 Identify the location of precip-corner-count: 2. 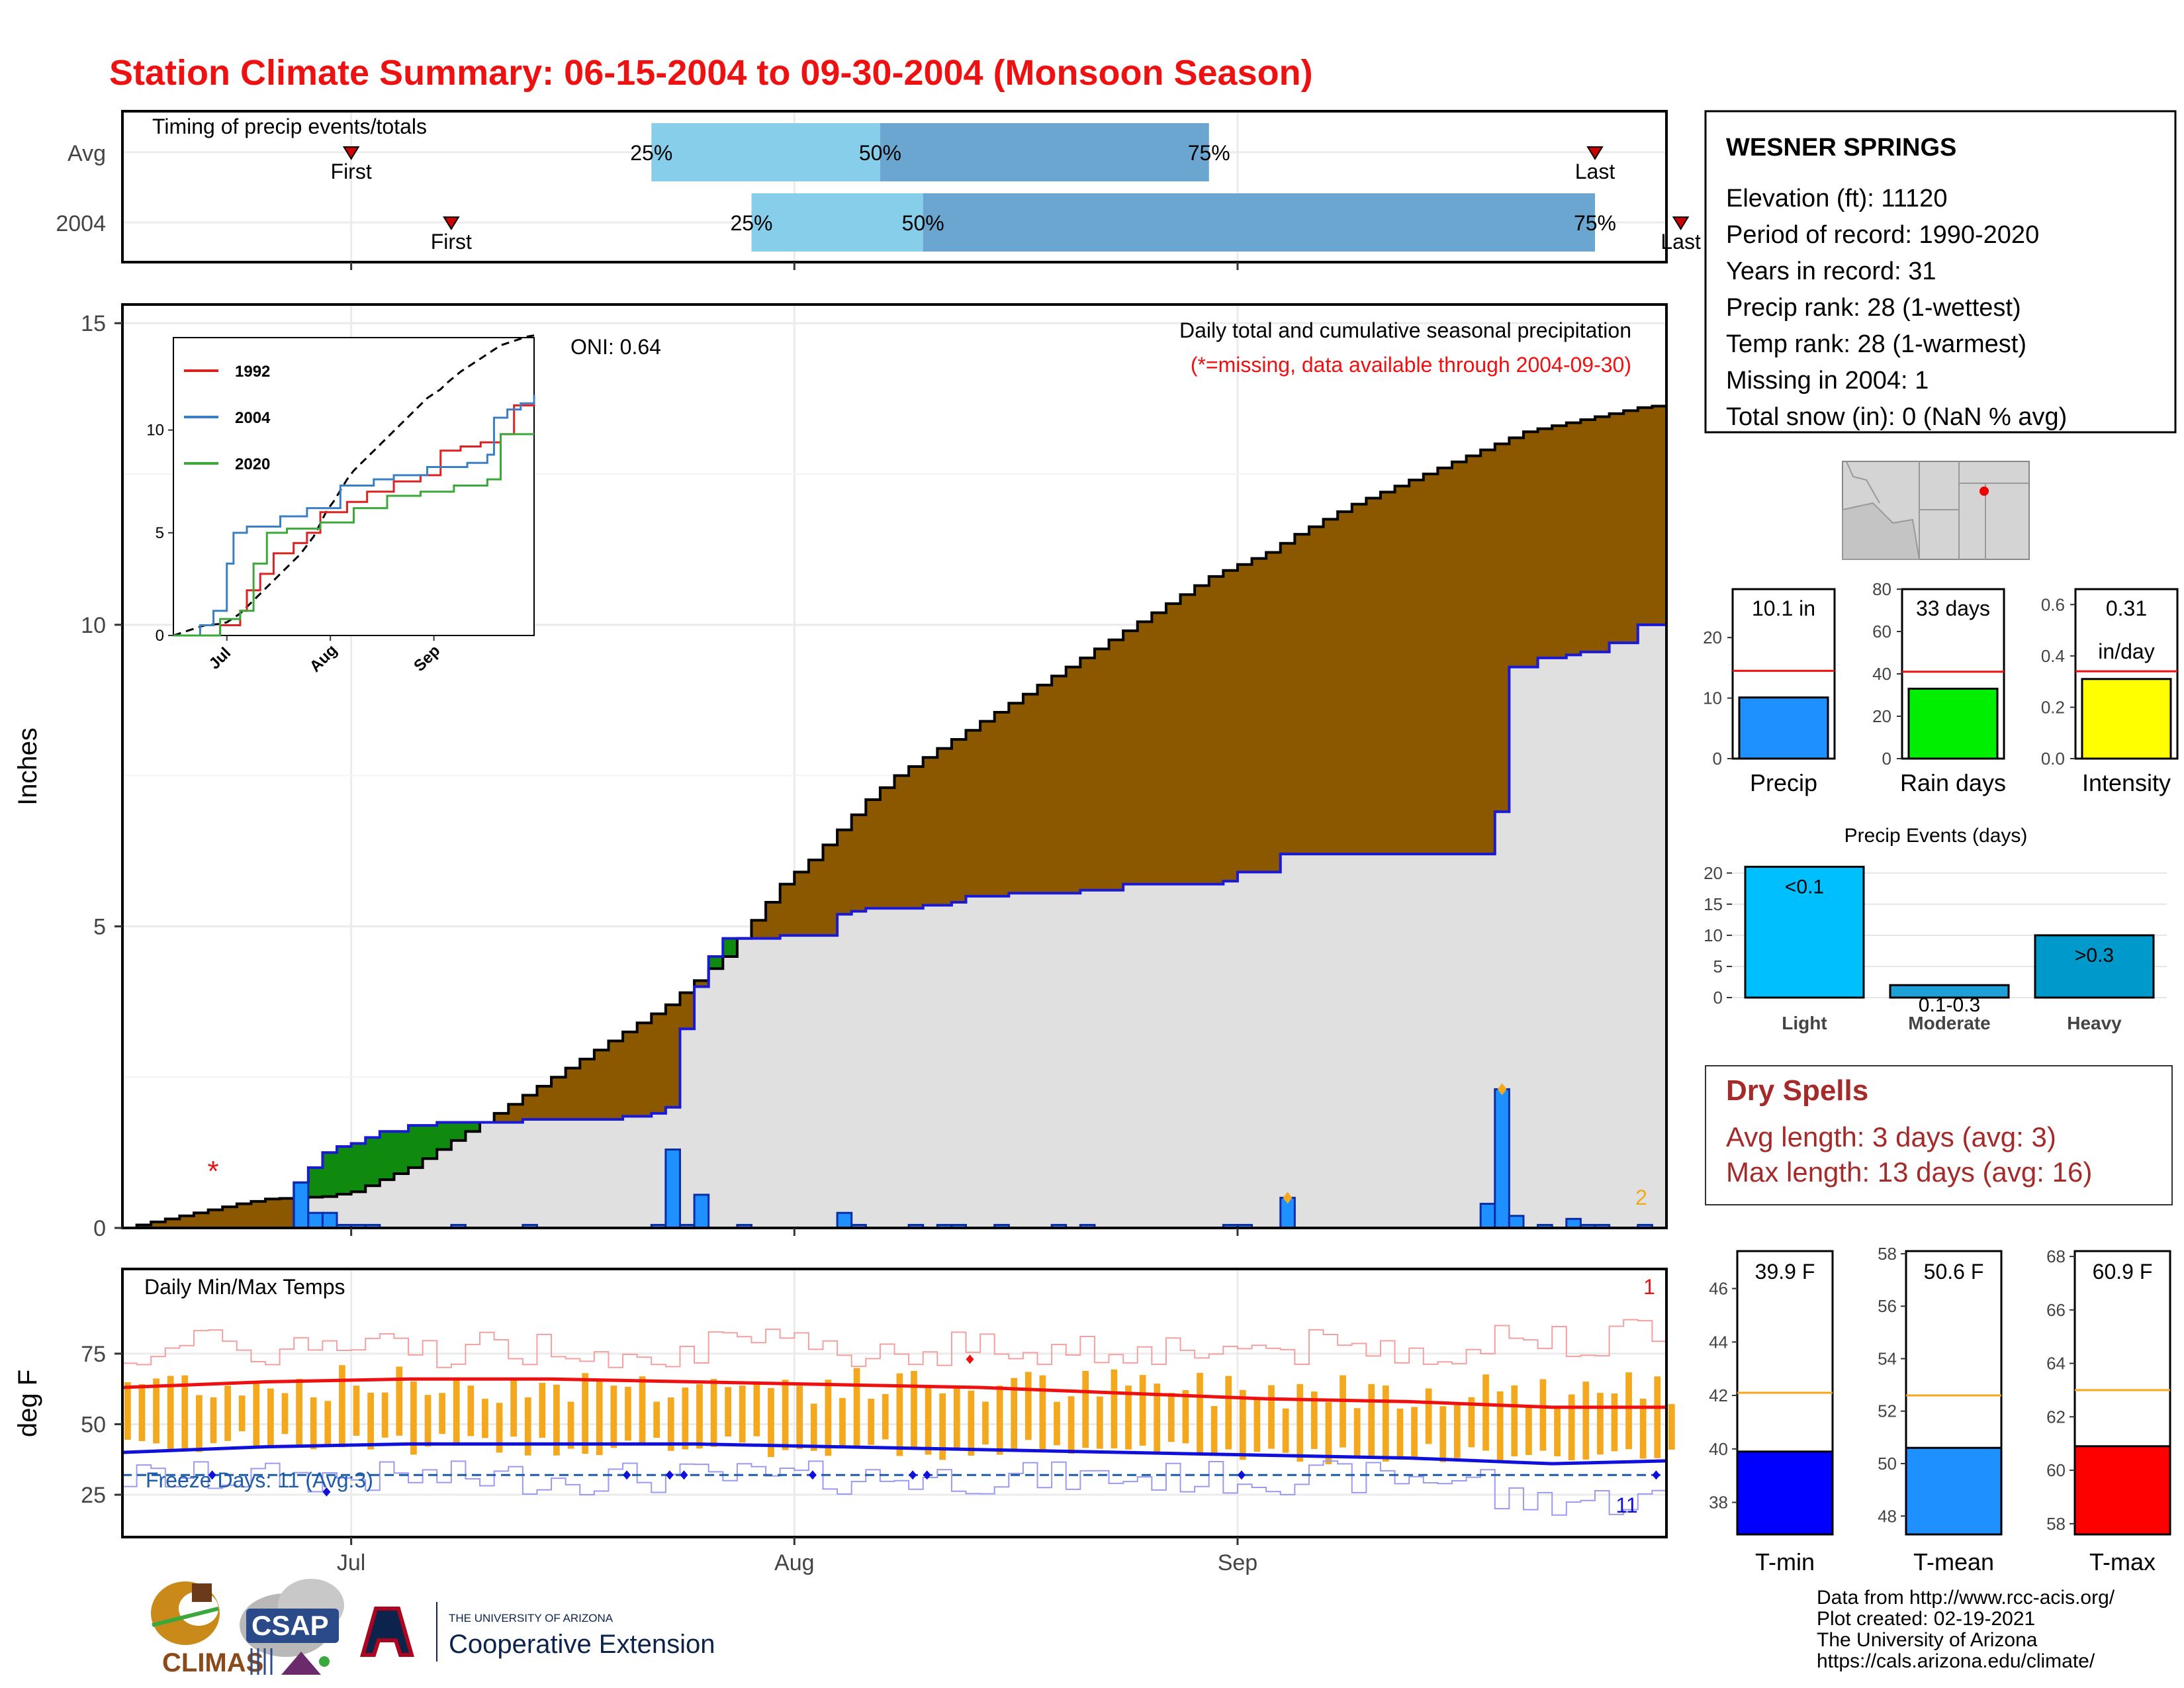
(1641, 1197).